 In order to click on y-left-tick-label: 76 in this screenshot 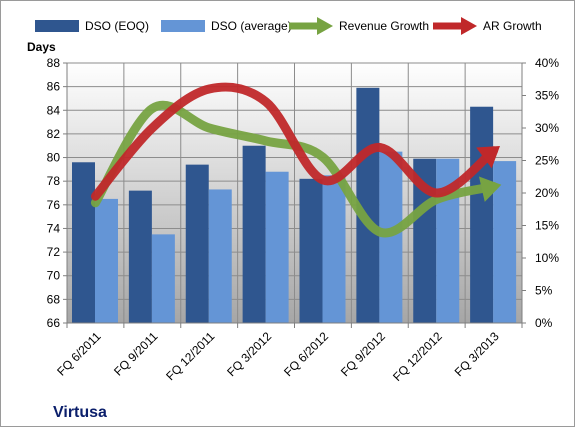, I will do `click(54, 205)`.